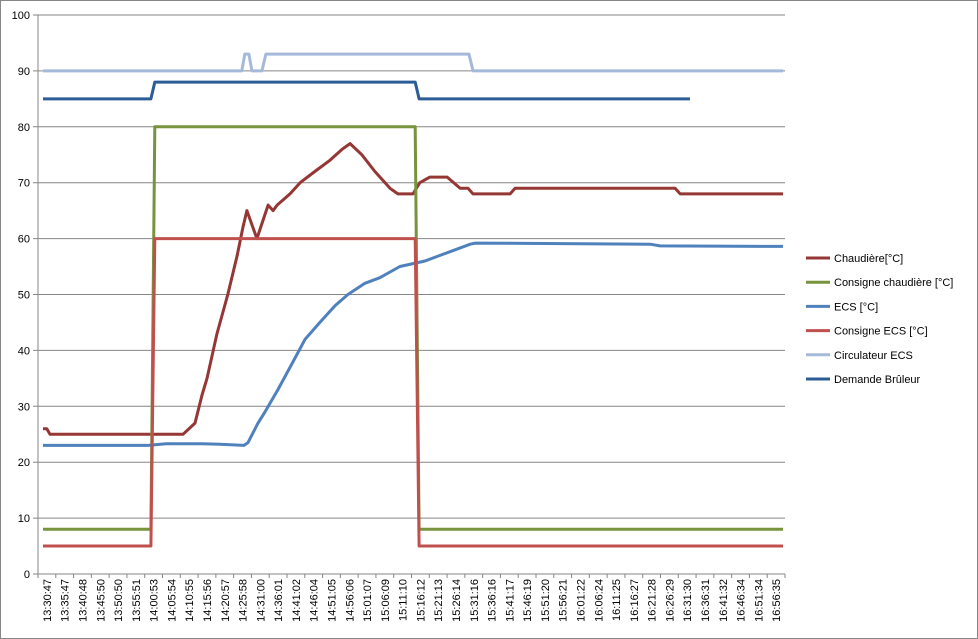  What do you see at coordinates (528, 600) in the screenshot?
I see `x-tick-label: 15:46:19` at bounding box center [528, 600].